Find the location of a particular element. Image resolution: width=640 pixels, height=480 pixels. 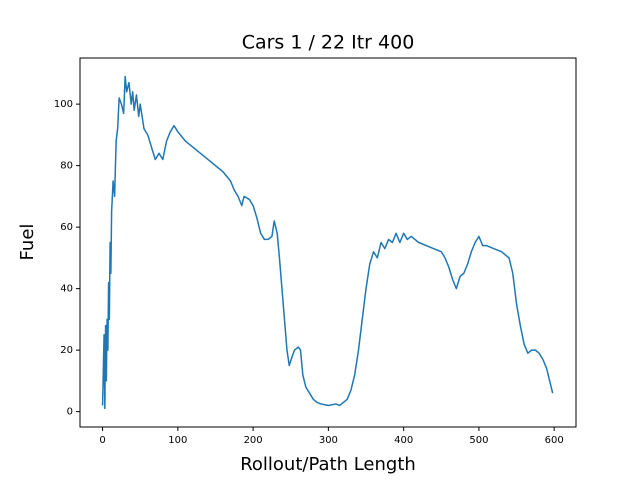

x-axis-label: Rollout/Path Length is located at coordinates (328, 464).